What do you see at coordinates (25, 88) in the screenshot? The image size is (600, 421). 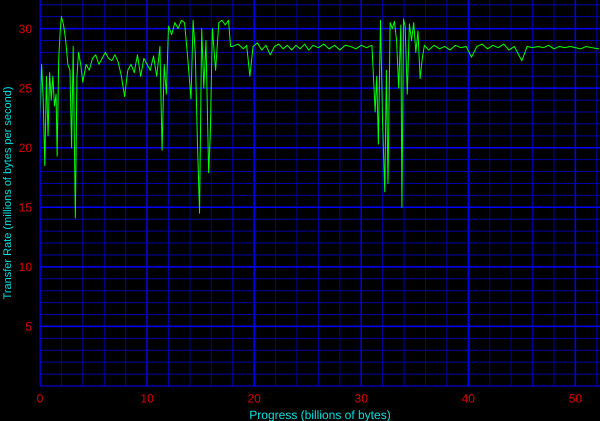 I see `y-tick-label: 25` at bounding box center [25, 88].